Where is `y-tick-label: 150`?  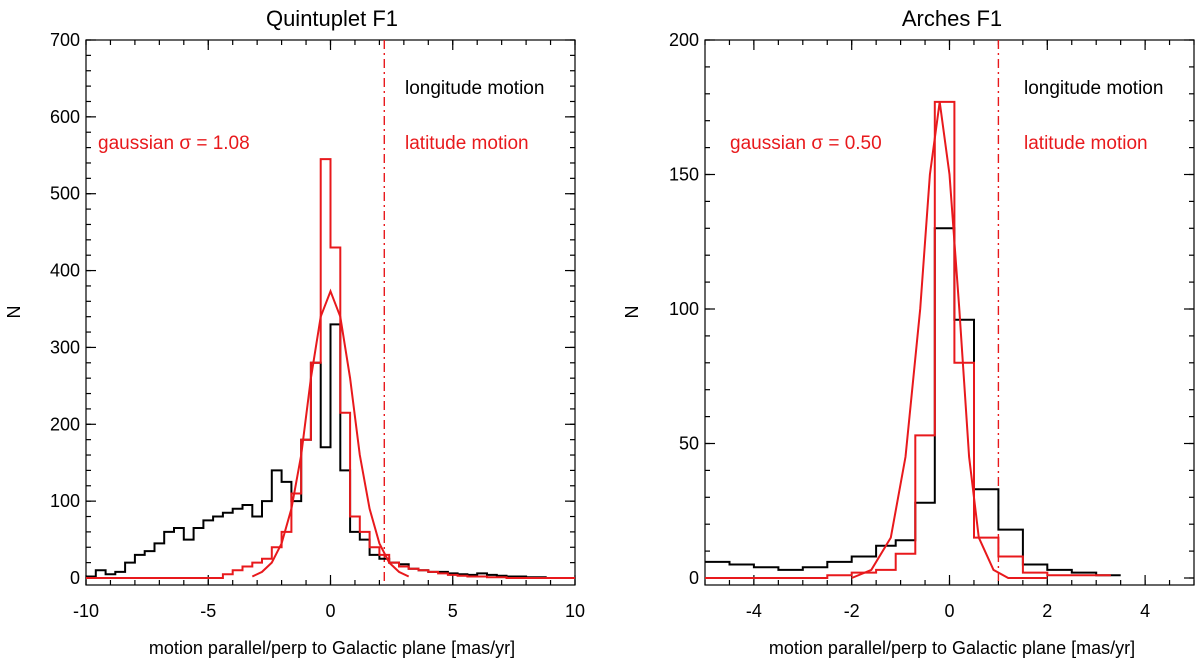 y-tick-label: 150 is located at coordinates (684, 175).